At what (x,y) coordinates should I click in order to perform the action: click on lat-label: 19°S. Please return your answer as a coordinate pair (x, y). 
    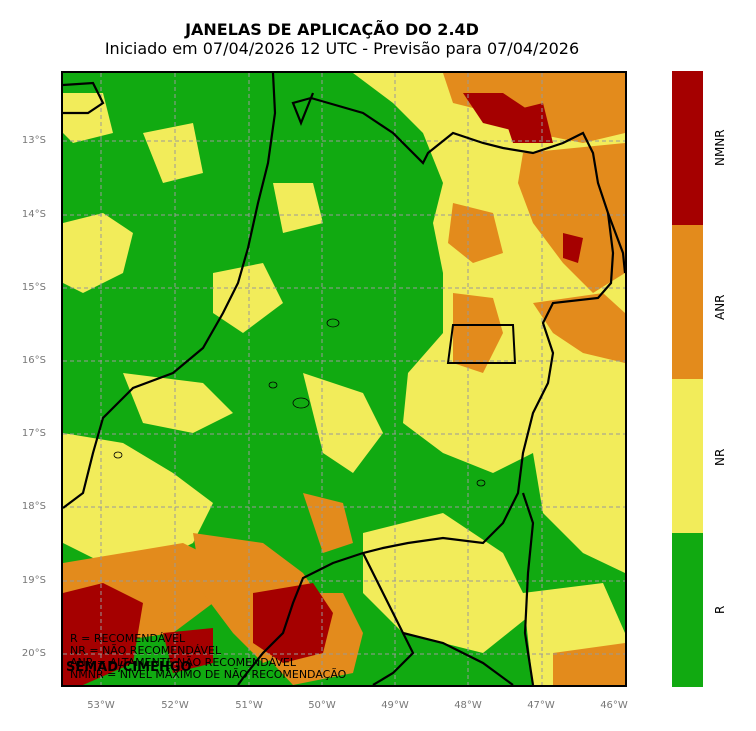
    Looking at the image, I should click on (33, 580).